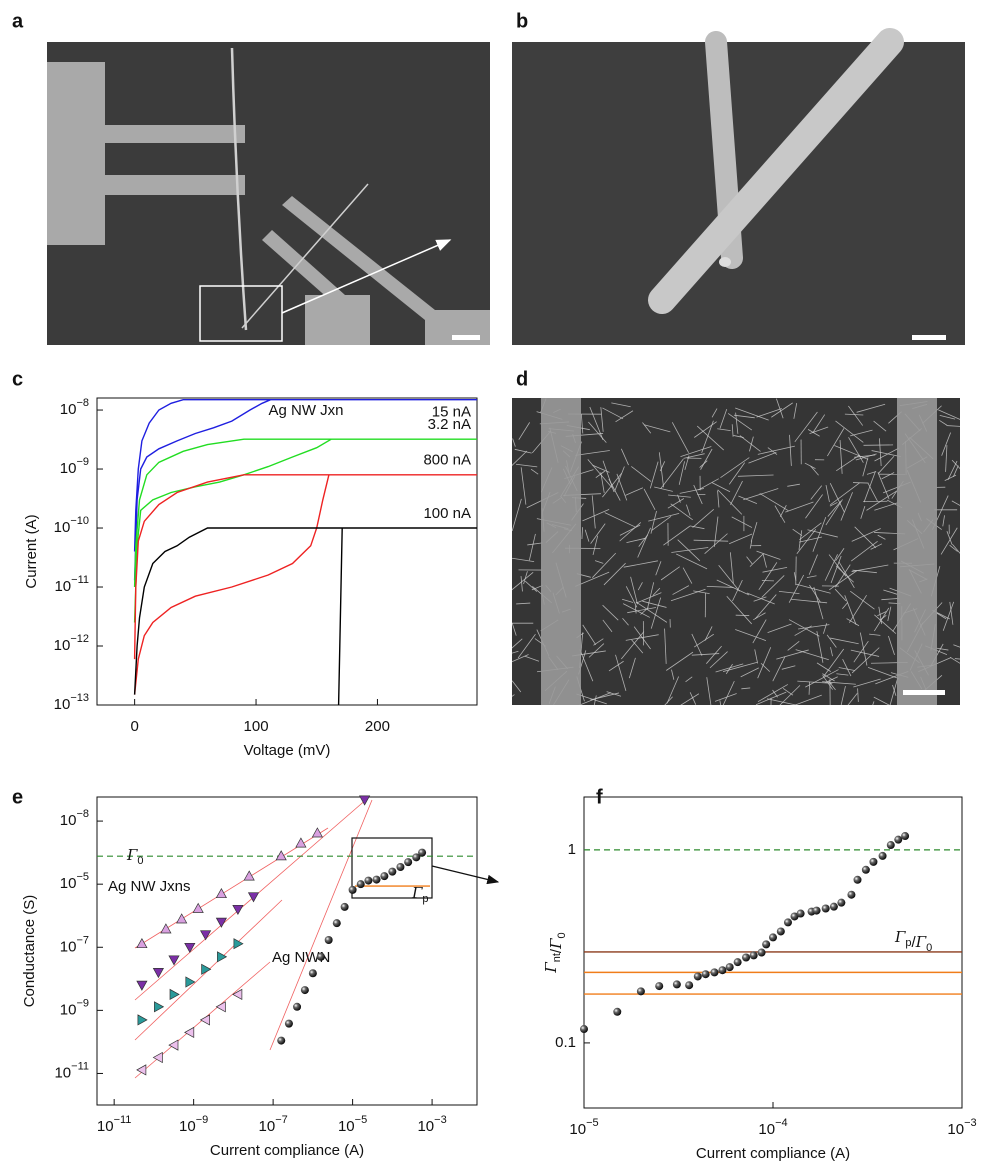  I want to click on y-tick-label: 10⁻⁵, so click(74, 881).